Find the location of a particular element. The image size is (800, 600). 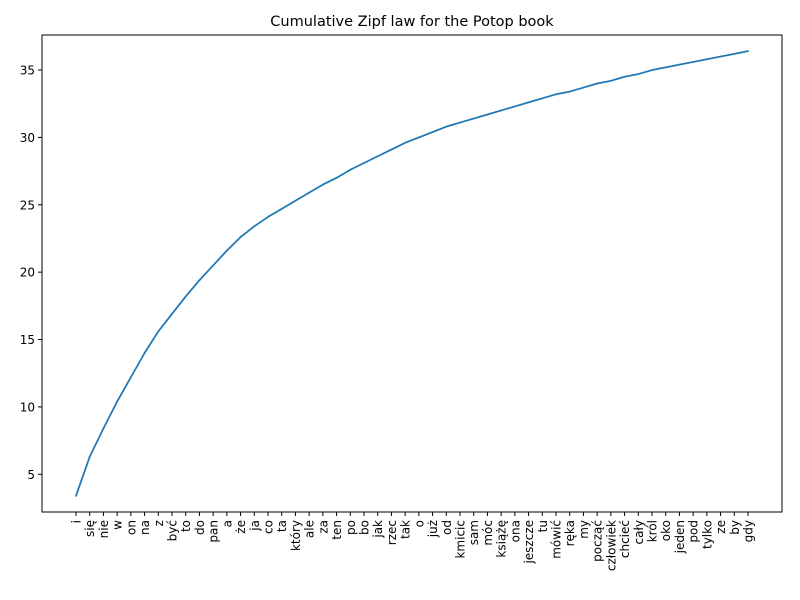

x-tick-label: tylko is located at coordinates (707, 534).